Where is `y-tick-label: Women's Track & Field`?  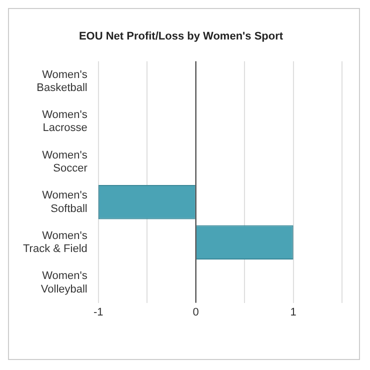 y-tick-label: Women's Track & Field is located at coordinates (55, 243).